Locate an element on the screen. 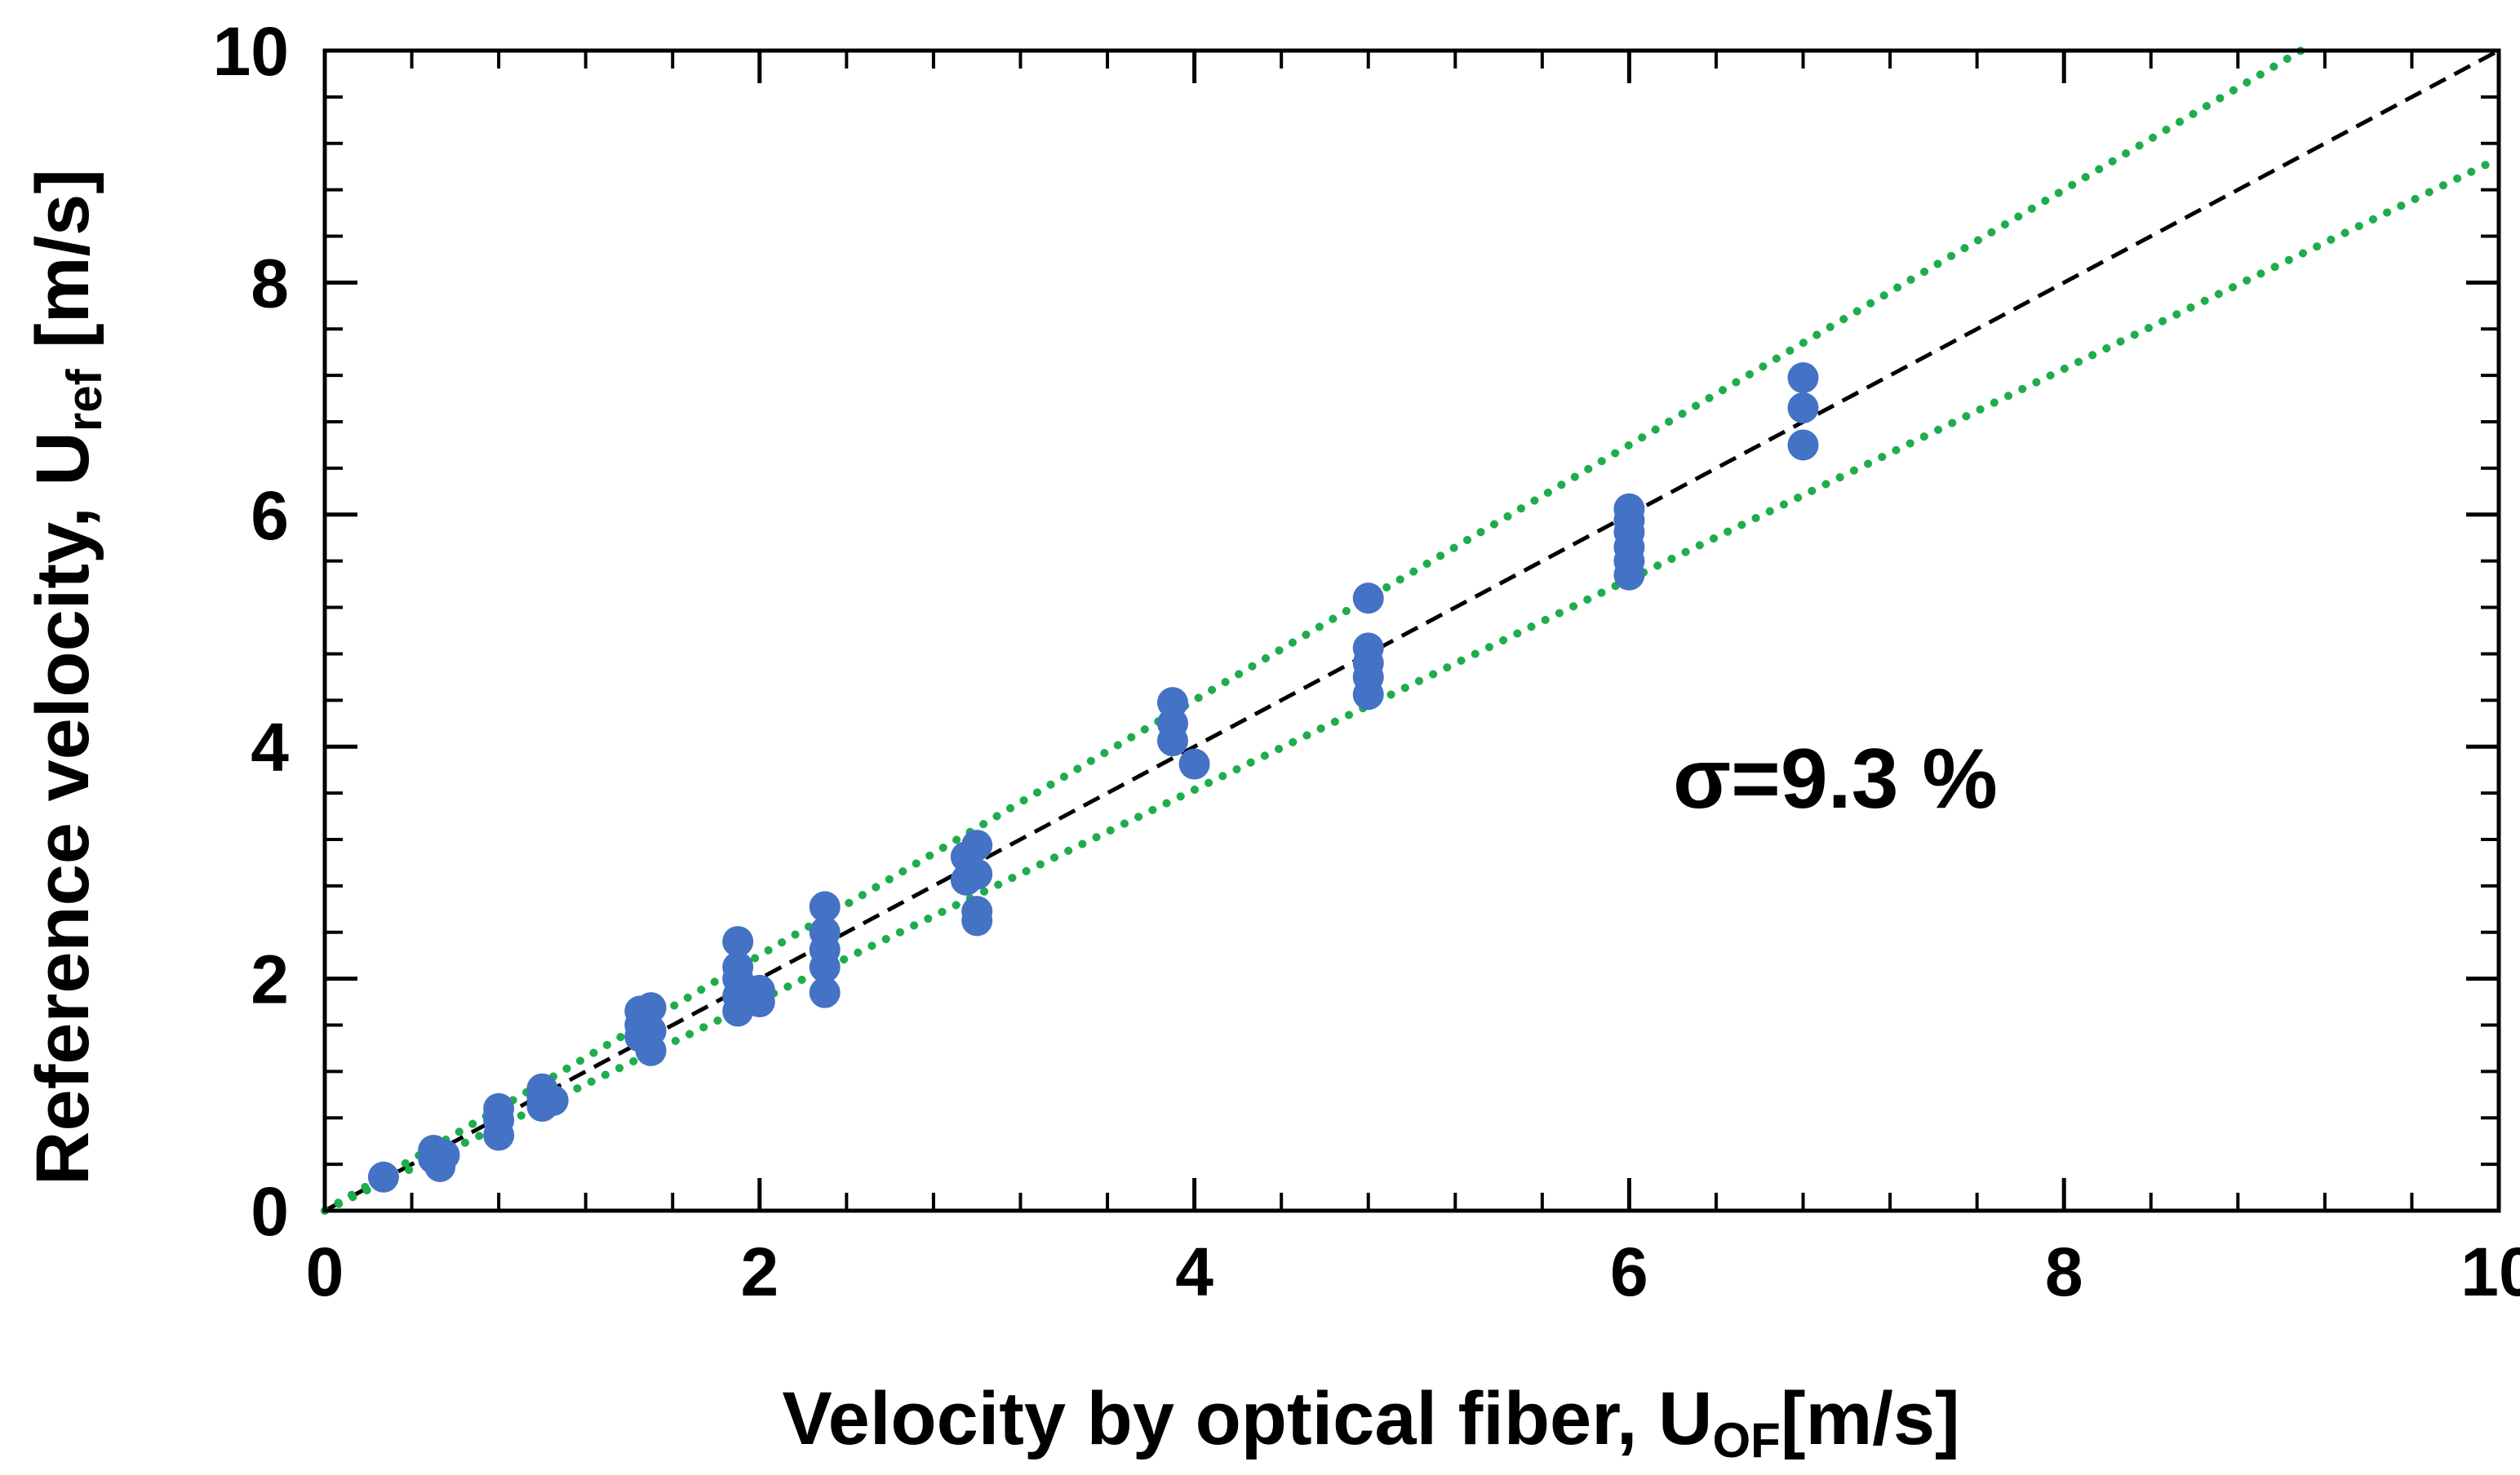  y-tick-label: 4 is located at coordinates (270, 747).